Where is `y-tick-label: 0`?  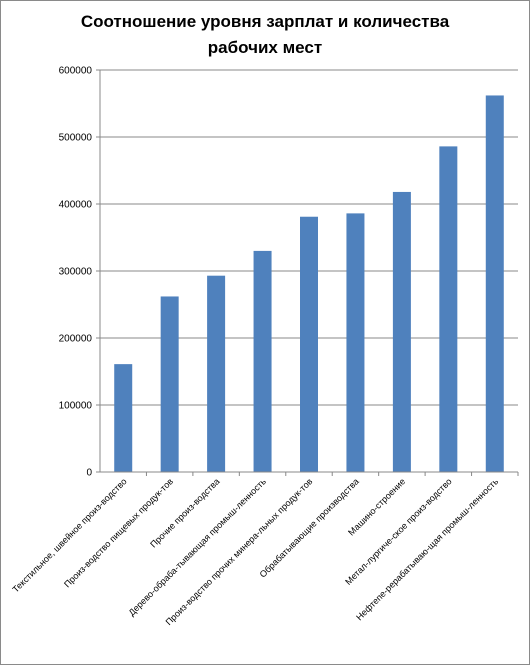
y-tick-label: 0 is located at coordinates (89, 473).